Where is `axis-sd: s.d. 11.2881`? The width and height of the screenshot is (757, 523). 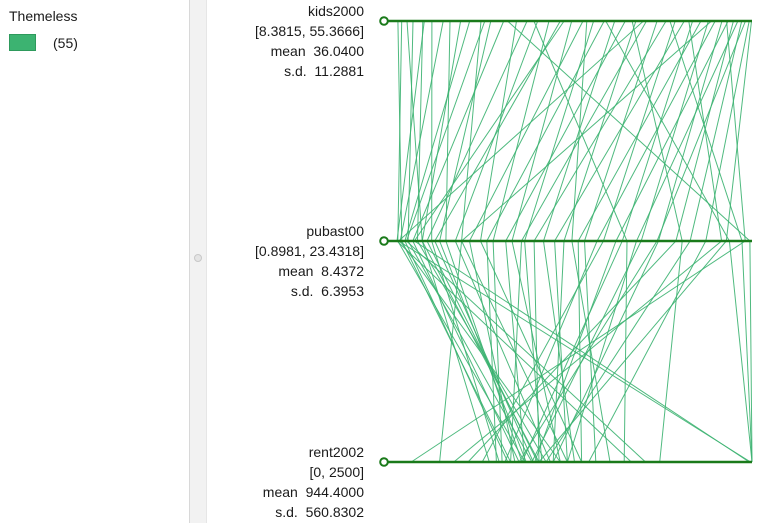
axis-sd: s.d. 11.2881 is located at coordinates (324, 71).